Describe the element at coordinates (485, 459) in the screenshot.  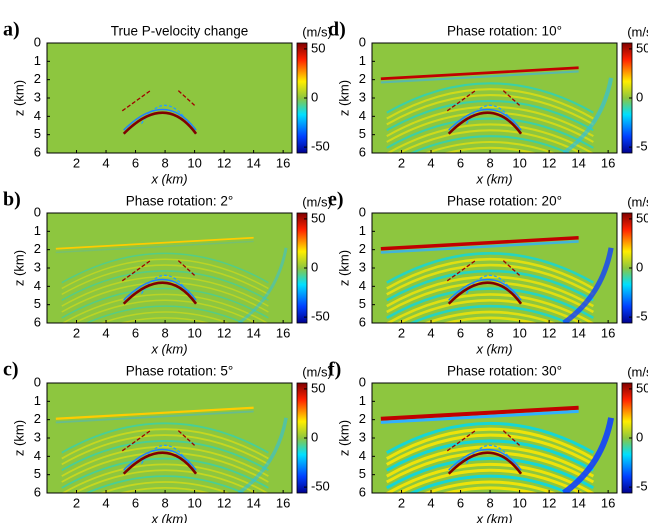
I see `anticline-lobe` at that location.